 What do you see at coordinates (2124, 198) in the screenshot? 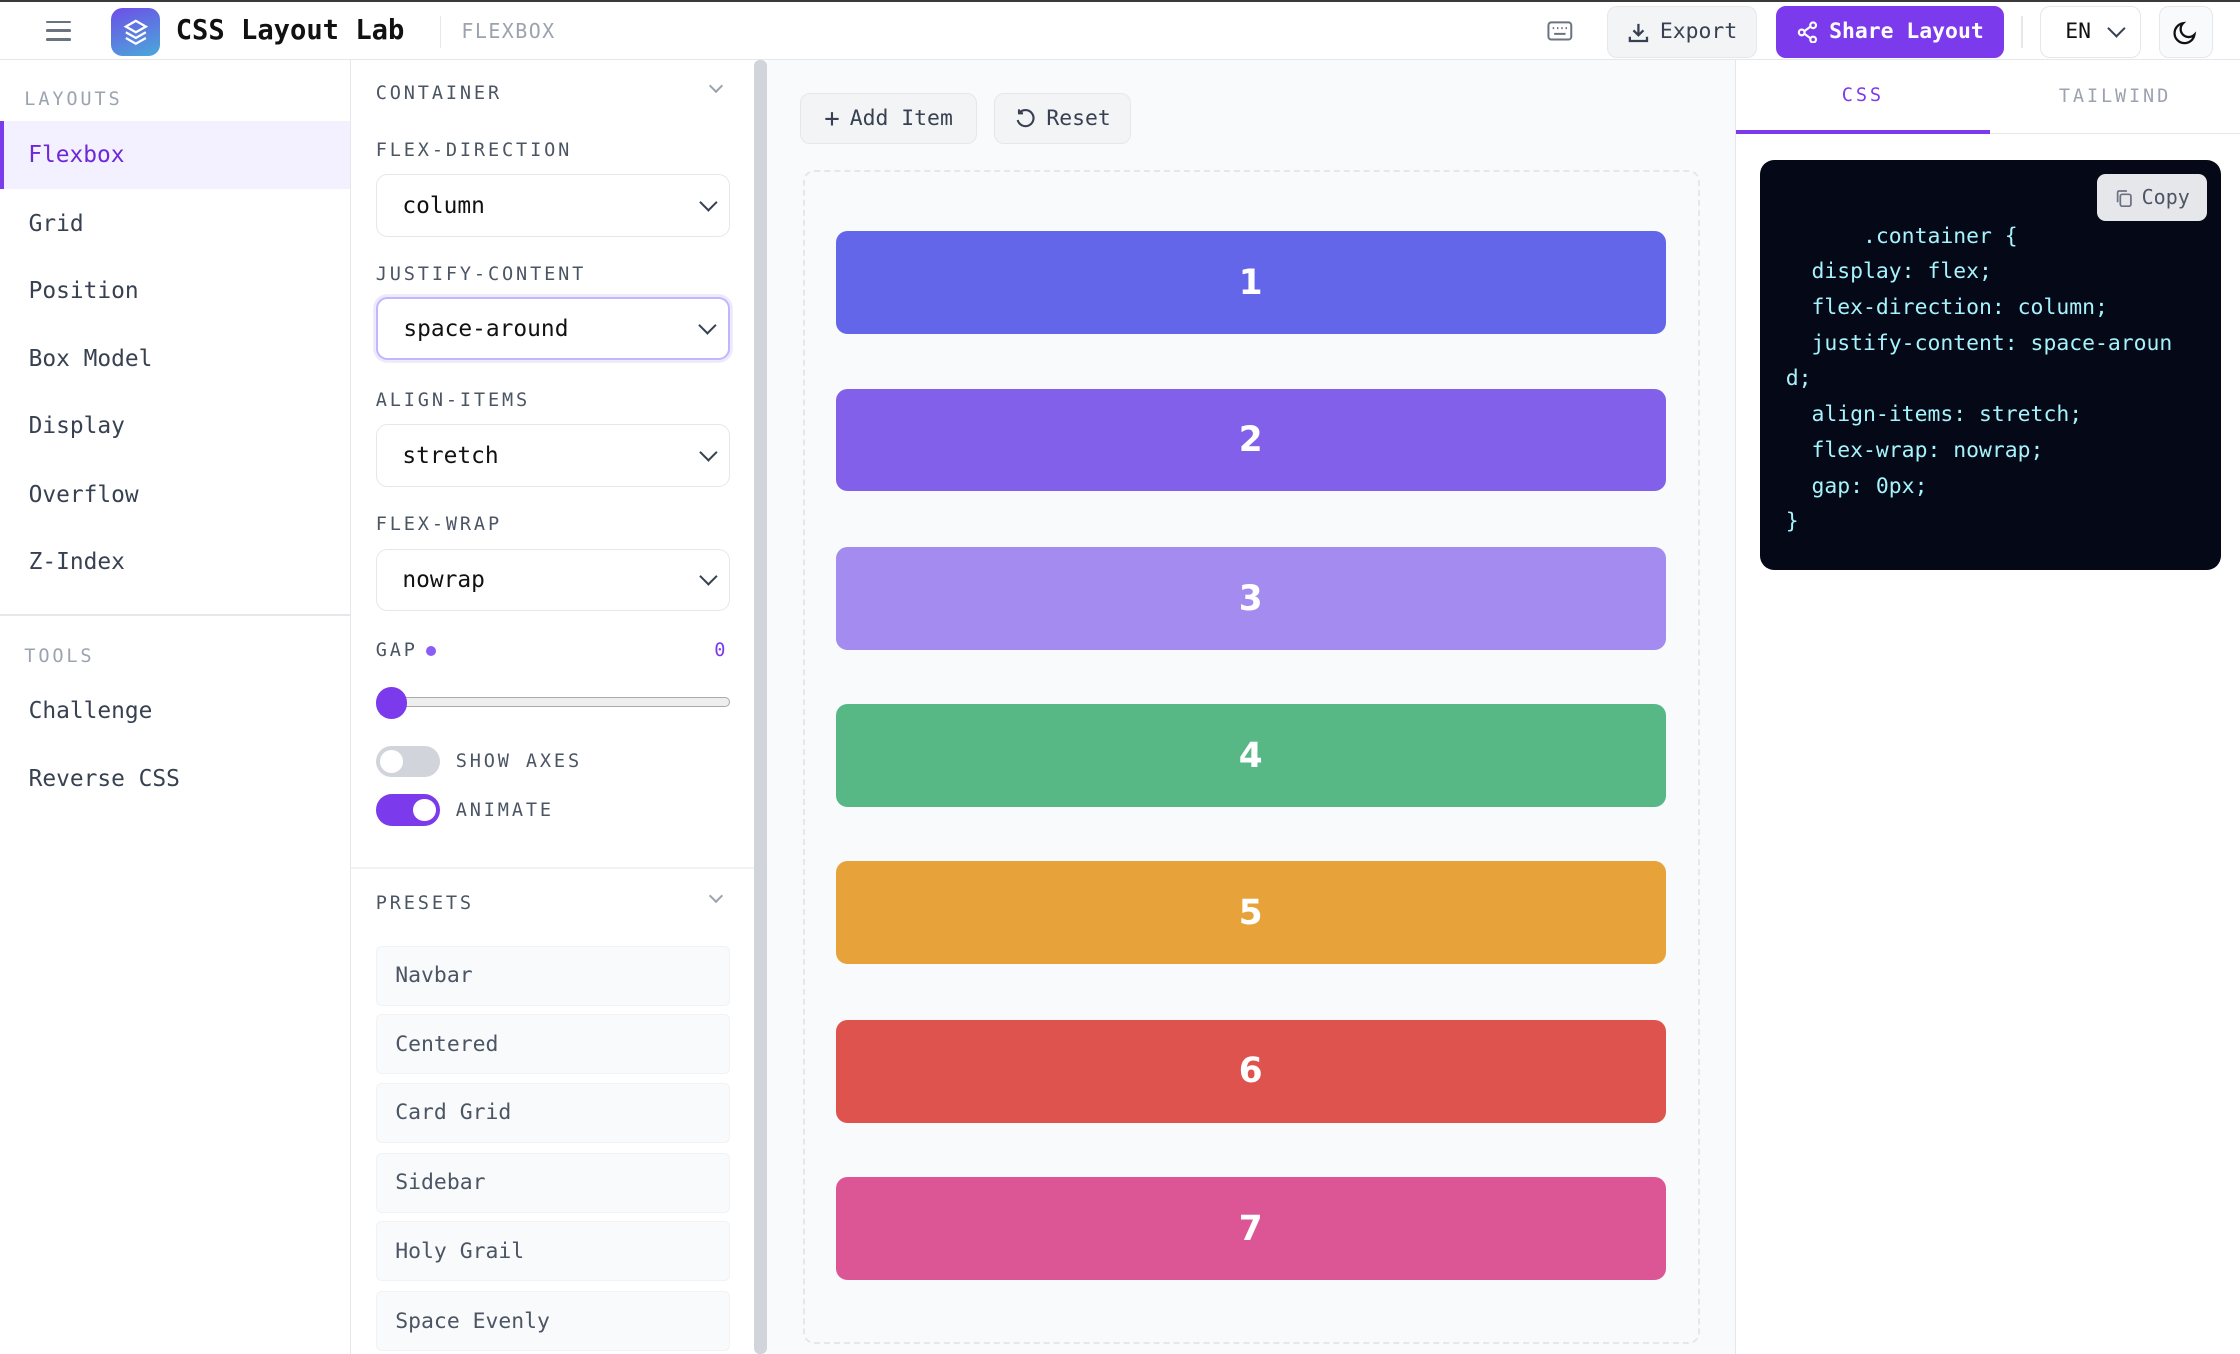
I see `copy-icon` at bounding box center [2124, 198].